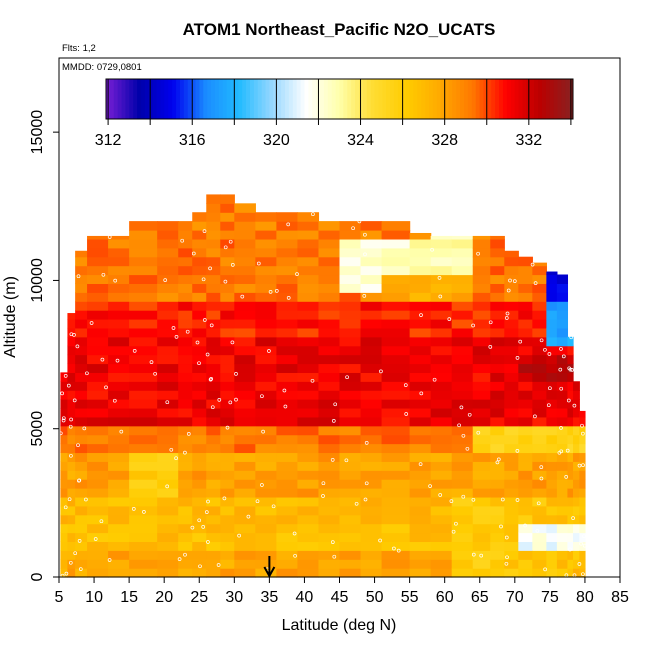  Describe the element at coordinates (305, 597) in the screenshot. I see `x-tick-label: 40` at that location.